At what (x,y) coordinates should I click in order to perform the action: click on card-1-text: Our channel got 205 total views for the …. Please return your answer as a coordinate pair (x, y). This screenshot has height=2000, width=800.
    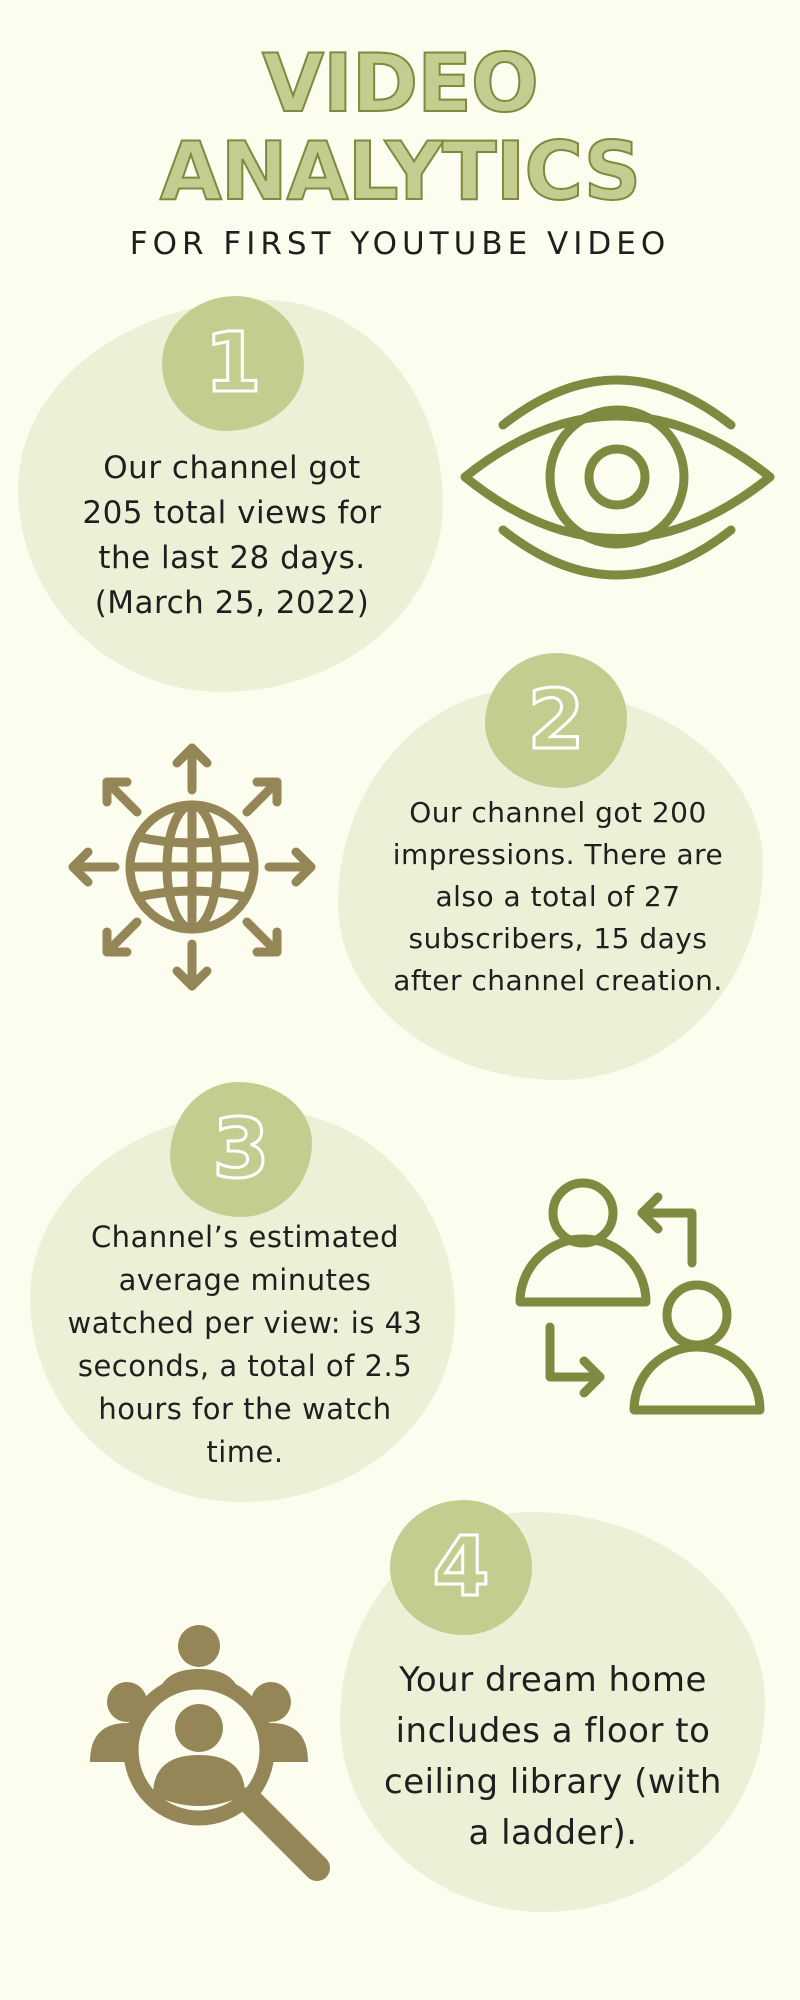
    Looking at the image, I should click on (232, 535).